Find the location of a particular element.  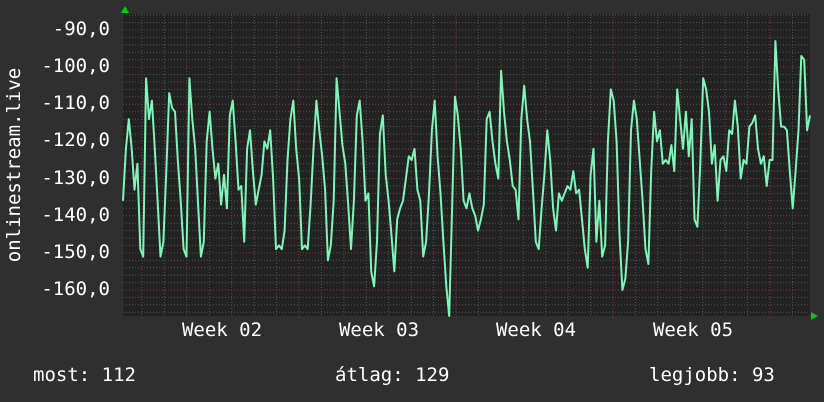

y-axis-arrow-icon is located at coordinates (125, 9).